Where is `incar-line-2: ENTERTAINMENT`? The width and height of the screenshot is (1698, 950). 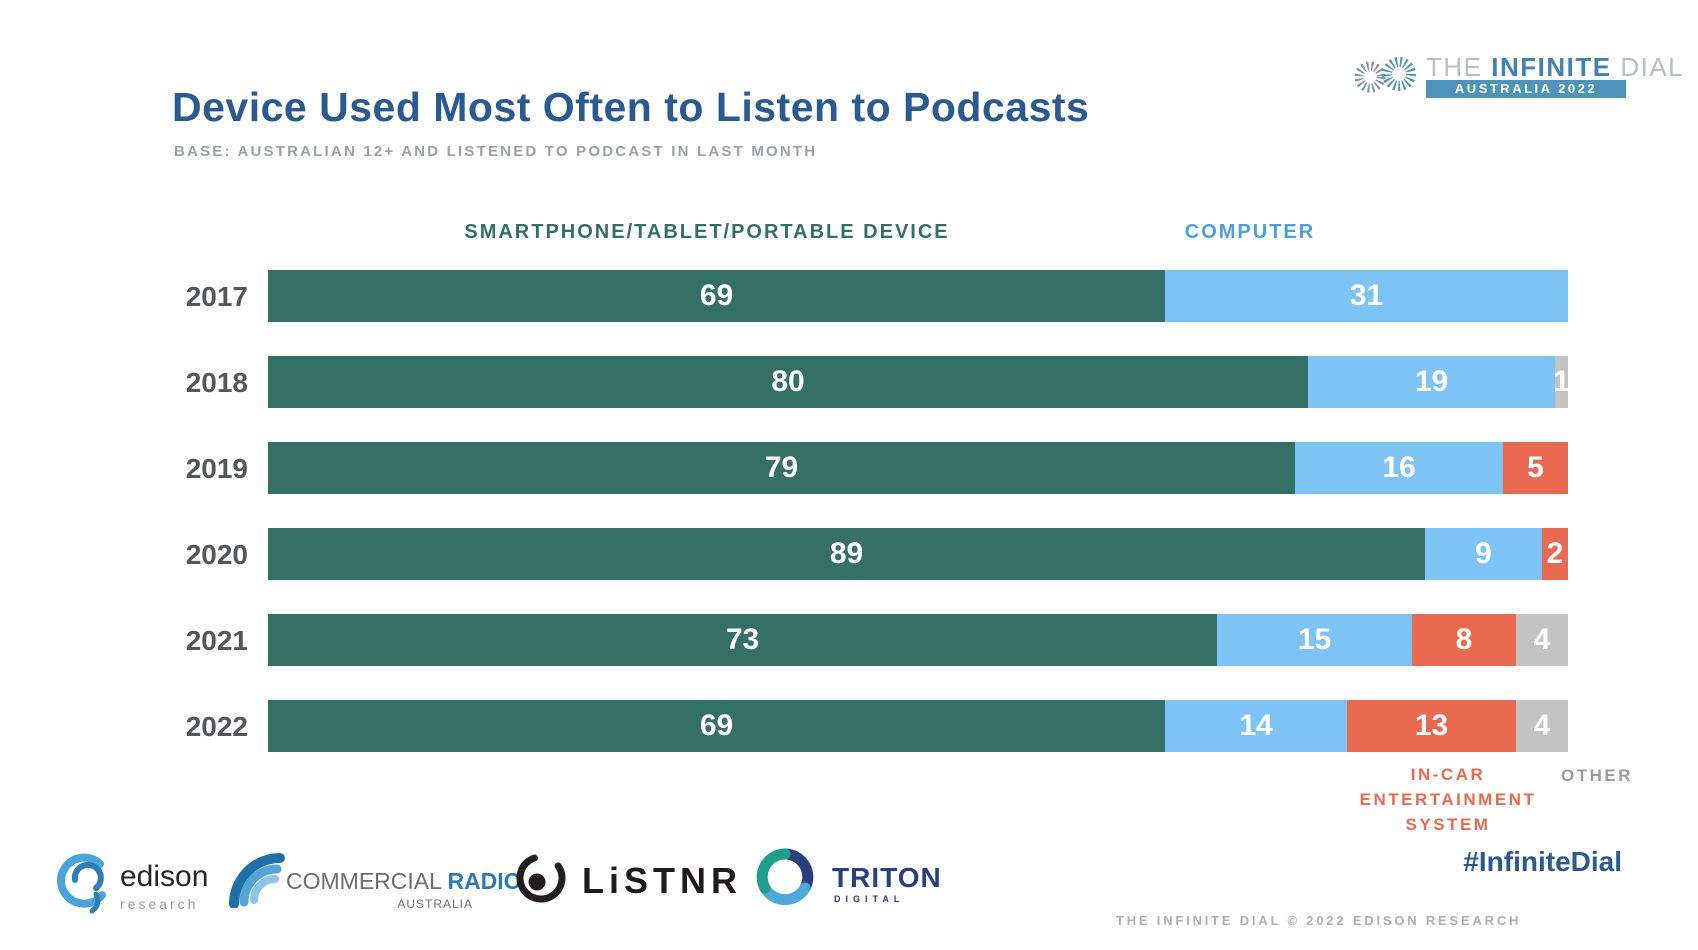
incar-line-2: ENTERTAINMENT is located at coordinates (1448, 799).